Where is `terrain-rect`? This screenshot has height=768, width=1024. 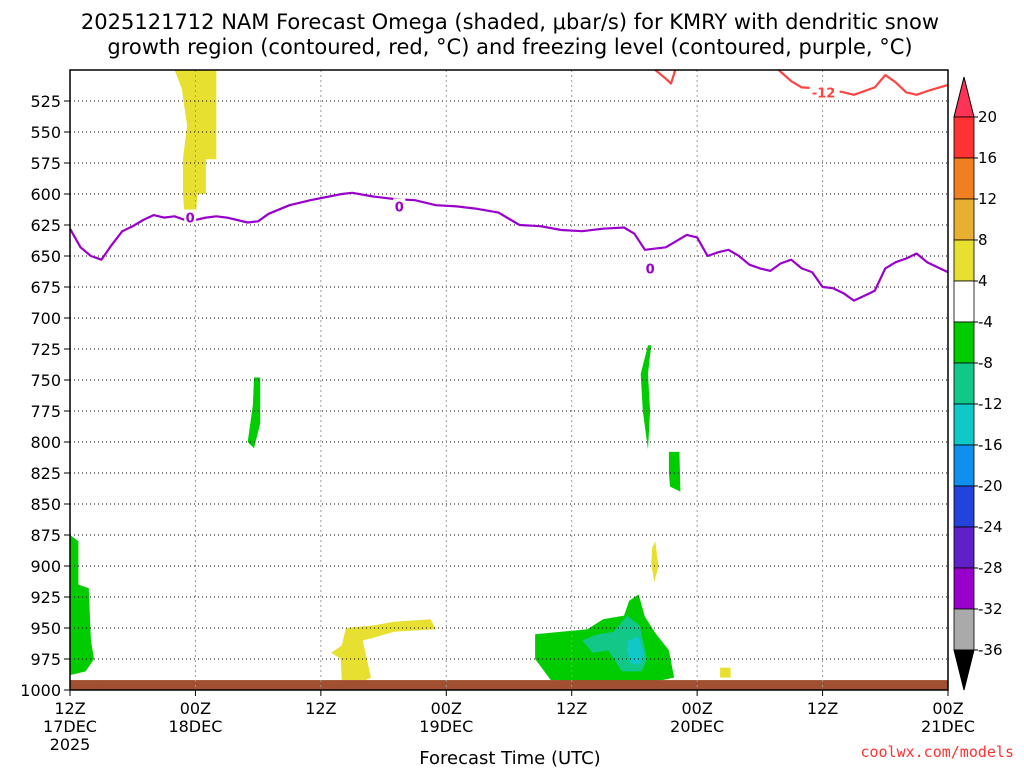 terrain-rect is located at coordinates (509, 685).